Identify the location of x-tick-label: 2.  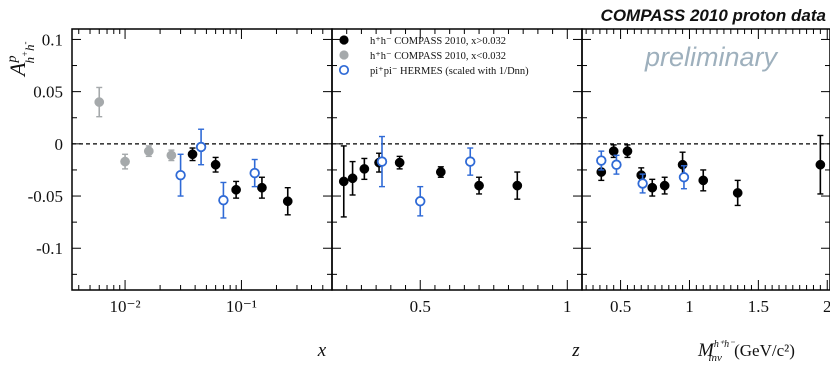
(826, 306).